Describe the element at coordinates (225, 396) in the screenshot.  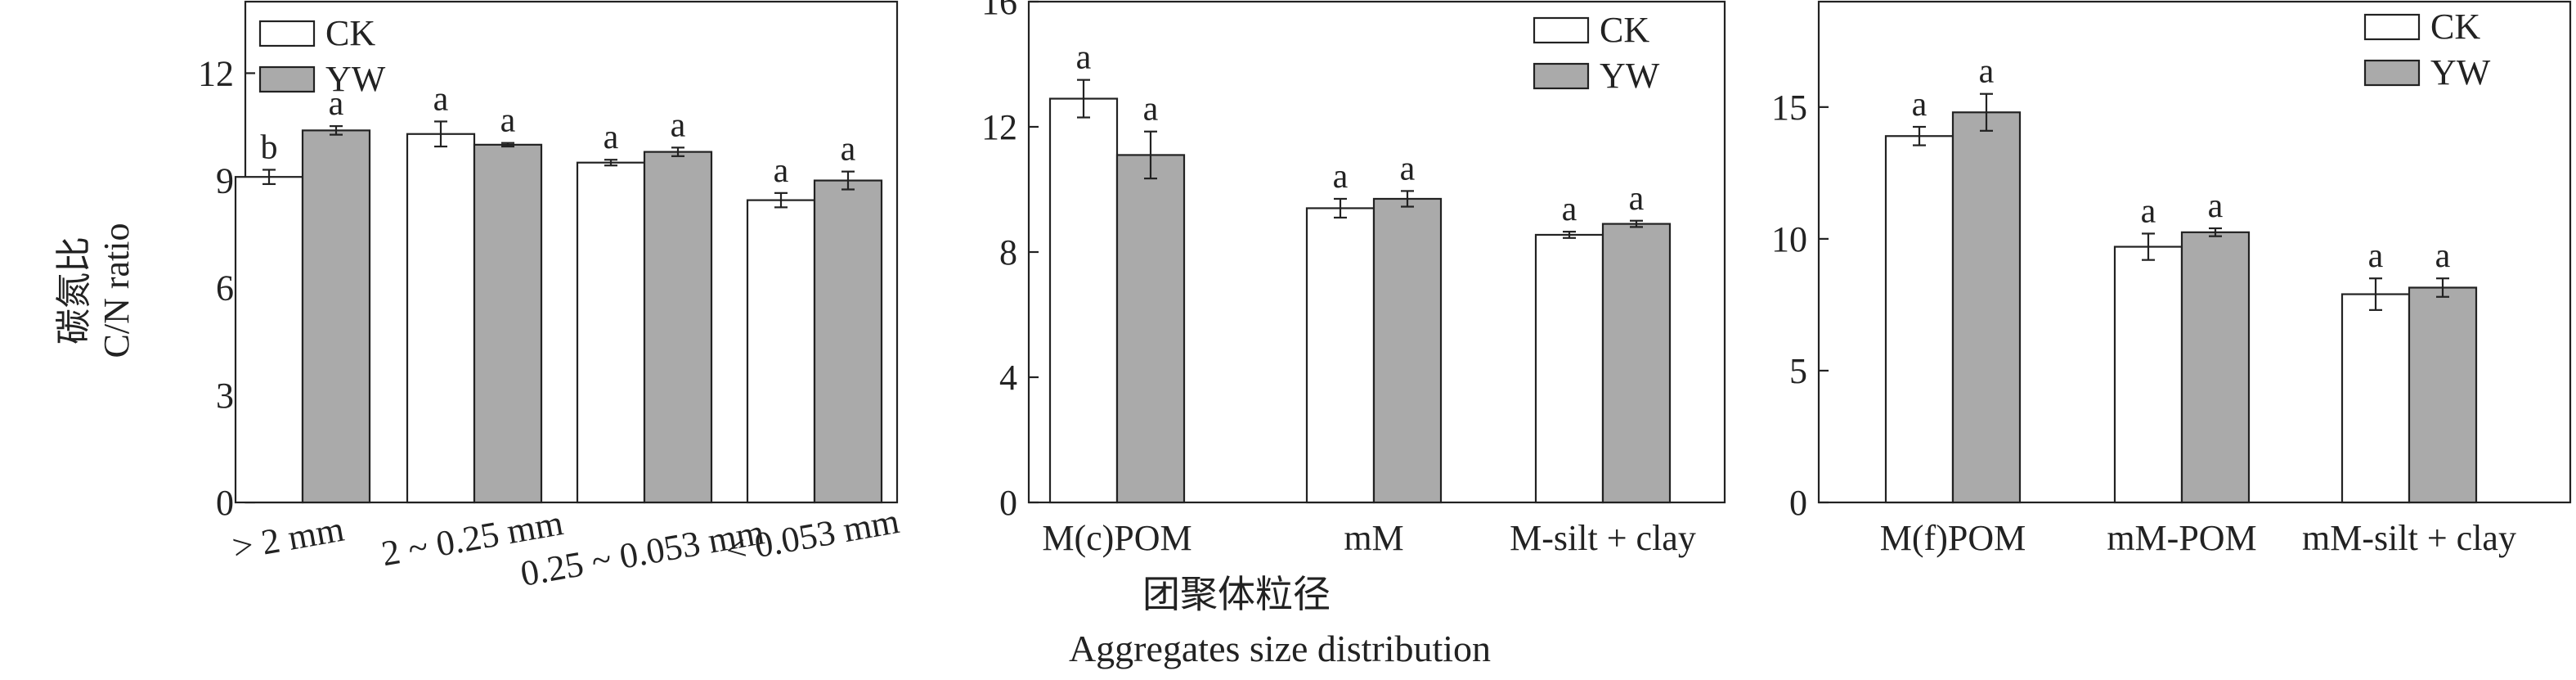
I see `y-tick-label: 3` at that location.